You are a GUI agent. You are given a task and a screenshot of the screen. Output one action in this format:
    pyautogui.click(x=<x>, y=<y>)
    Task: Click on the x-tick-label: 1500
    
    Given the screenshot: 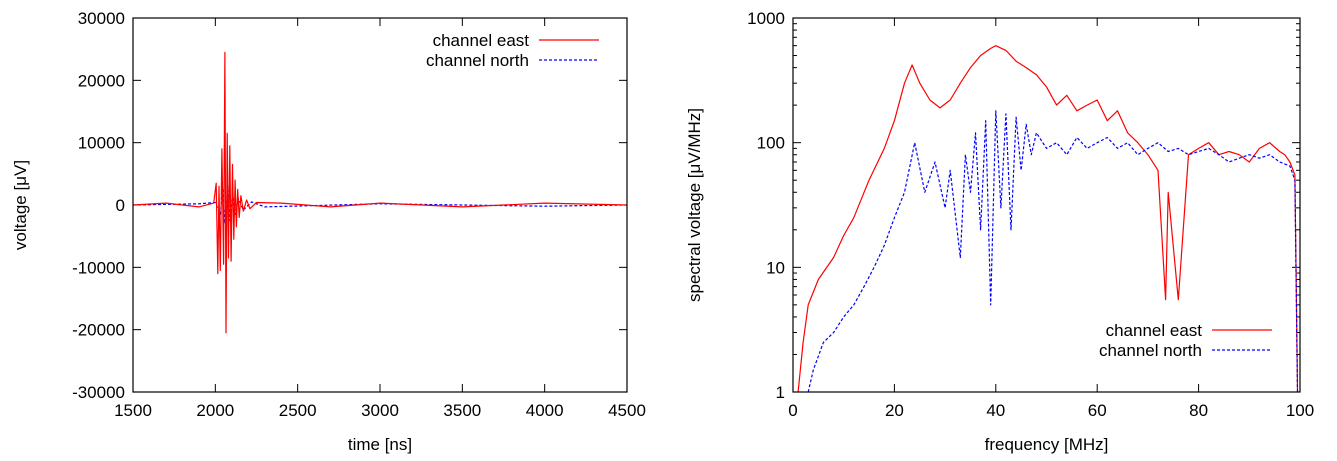 What is the action you would take?
    pyautogui.click(x=133, y=410)
    